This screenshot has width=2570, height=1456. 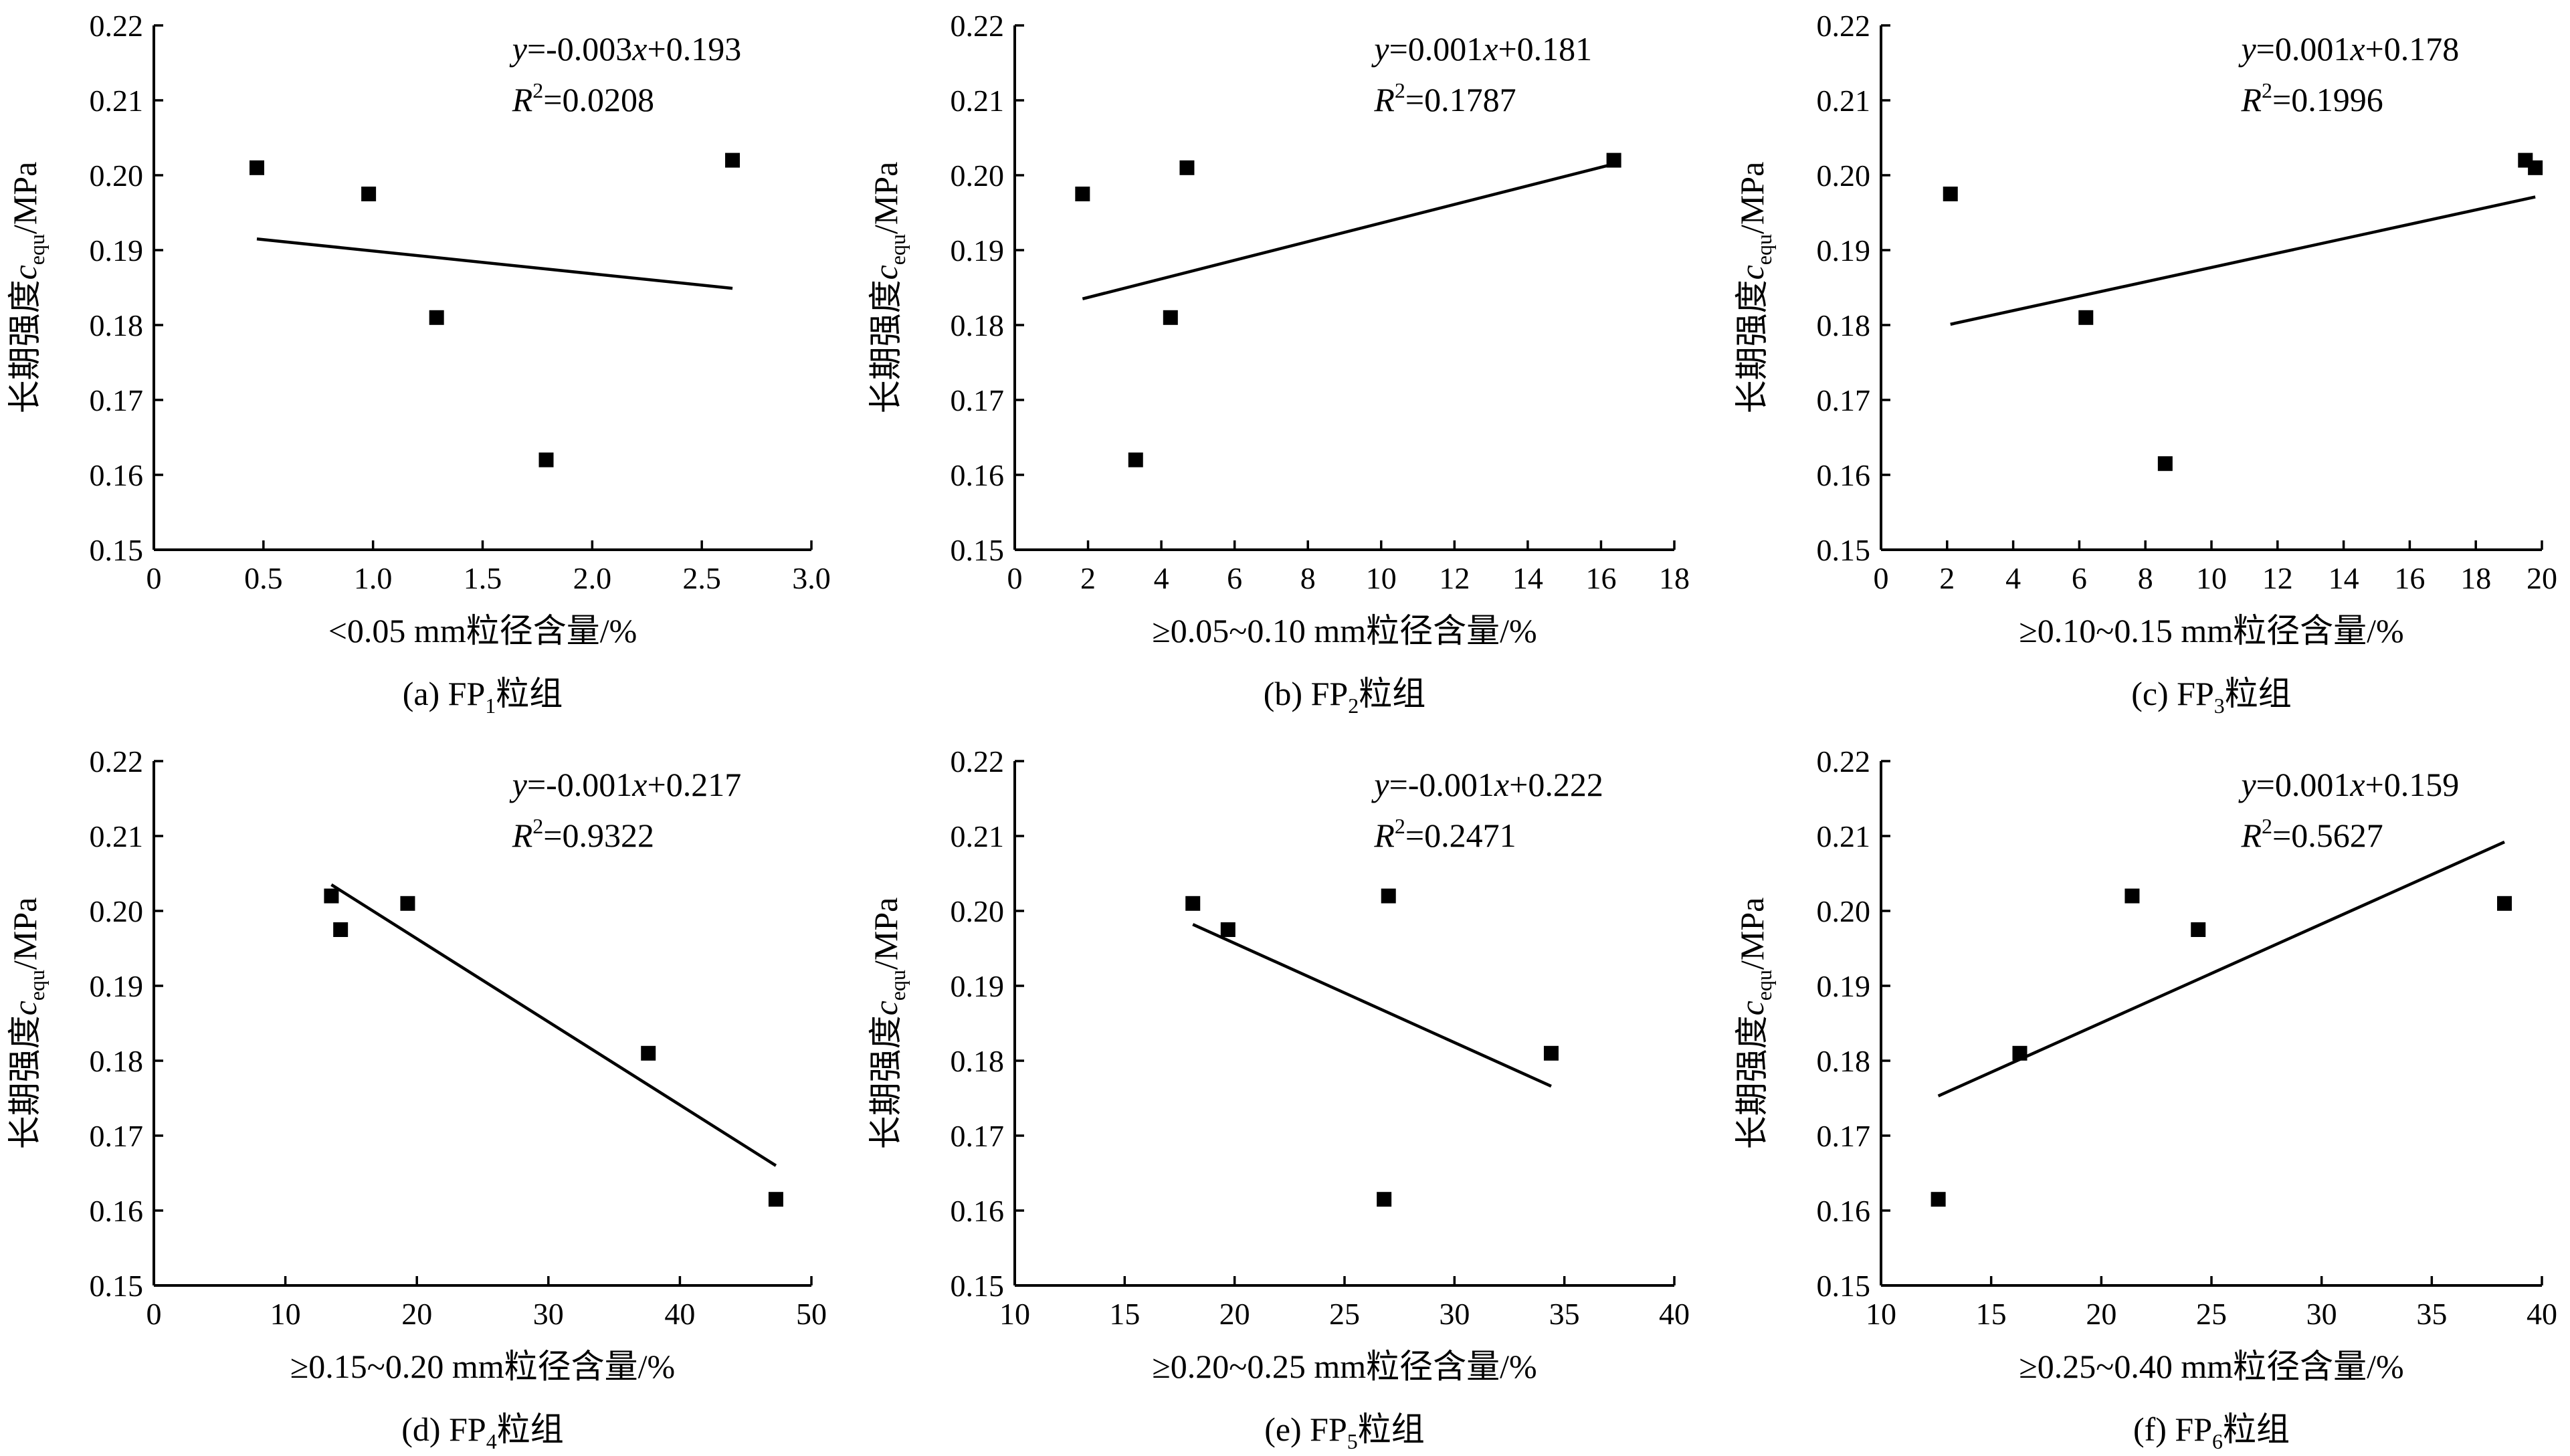 I want to click on x-tick-label: 3.0, so click(x=811, y=578).